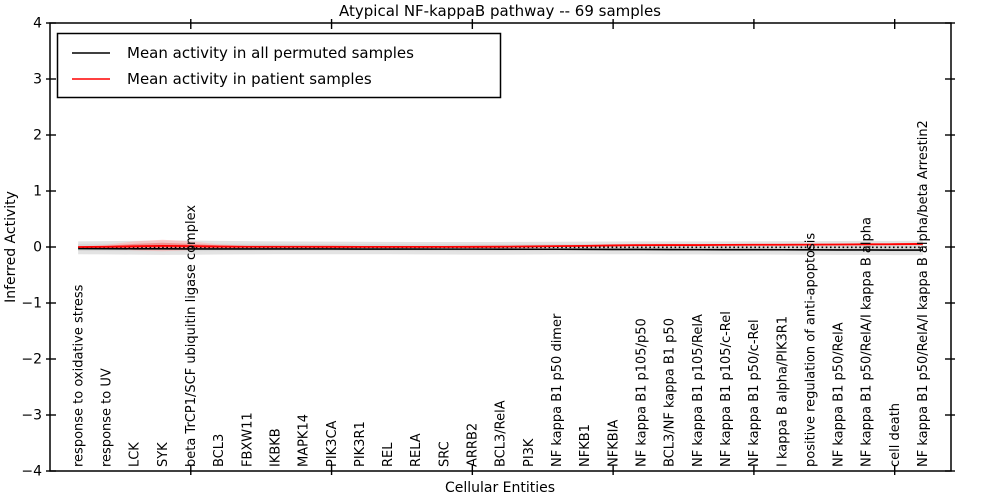 The image size is (1000, 500). What do you see at coordinates (557, 390) in the screenshot?
I see `x-category-label: NF kappa B1 p50 dimer` at bounding box center [557, 390].